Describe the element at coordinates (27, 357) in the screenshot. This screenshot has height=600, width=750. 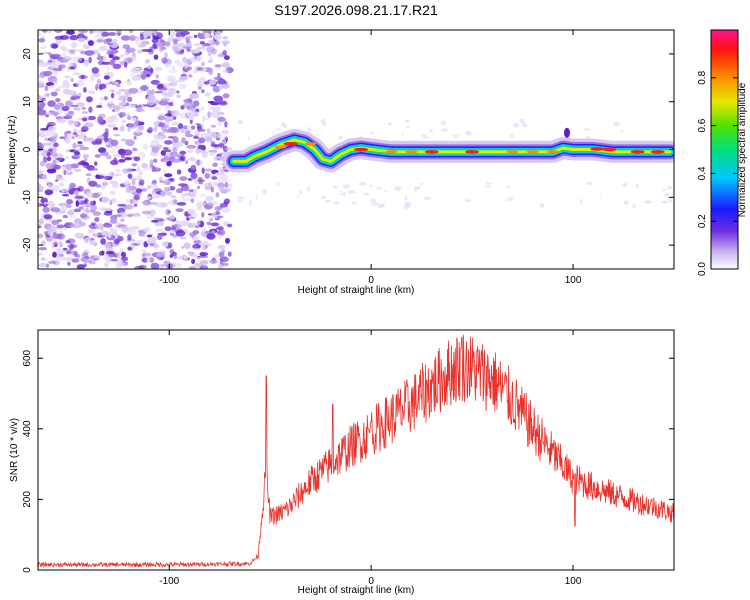
I see `y-tick-label: 600` at that location.